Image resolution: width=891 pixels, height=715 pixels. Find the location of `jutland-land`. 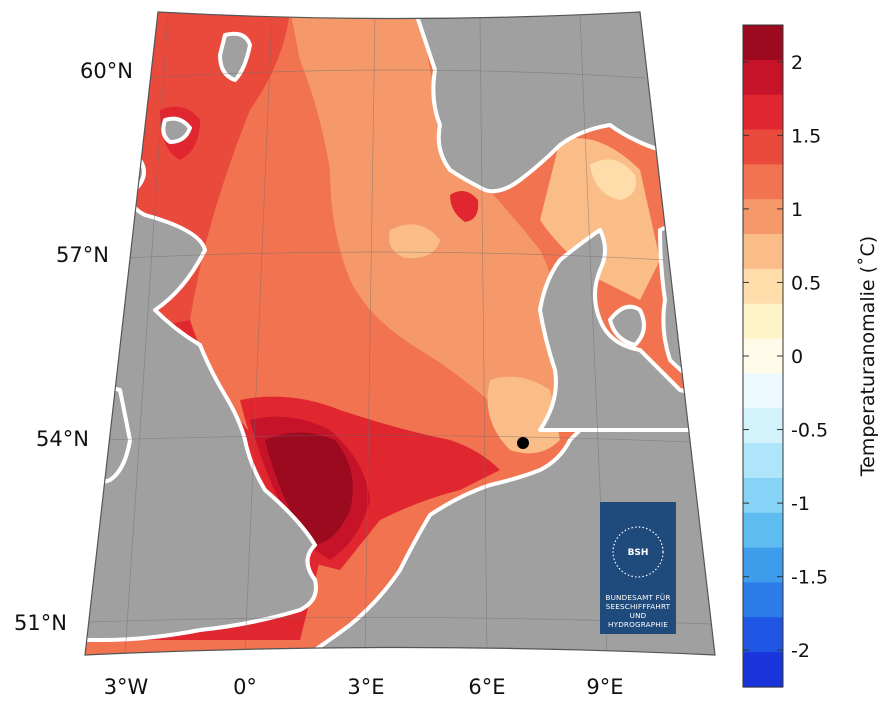

jutland-land is located at coordinates (626, 330).